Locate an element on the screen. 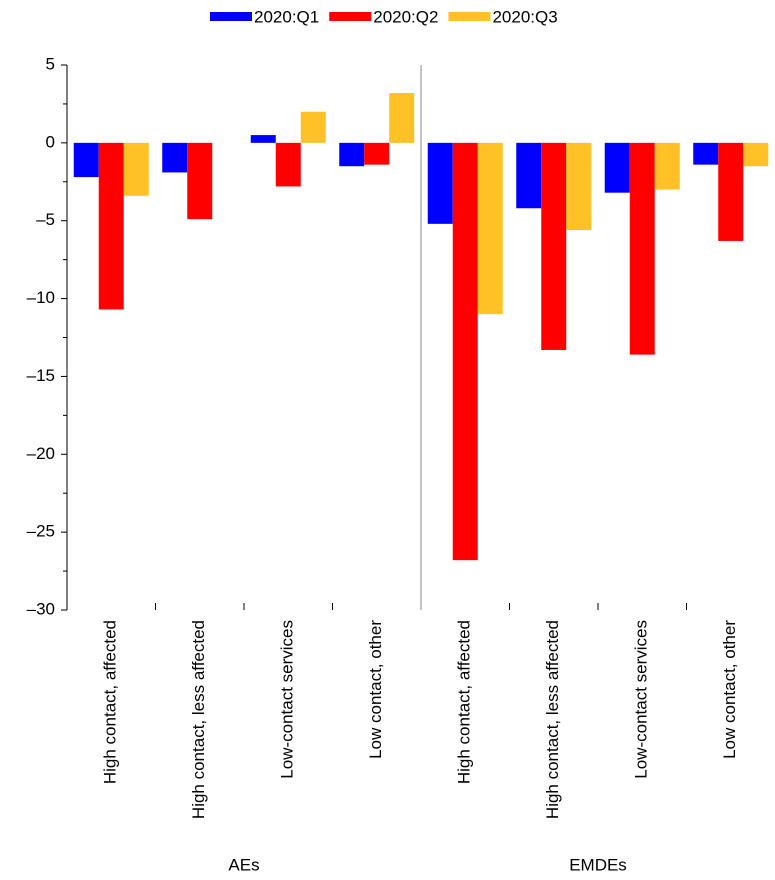  legend-label: 2020:Q2 is located at coordinates (405, 16).